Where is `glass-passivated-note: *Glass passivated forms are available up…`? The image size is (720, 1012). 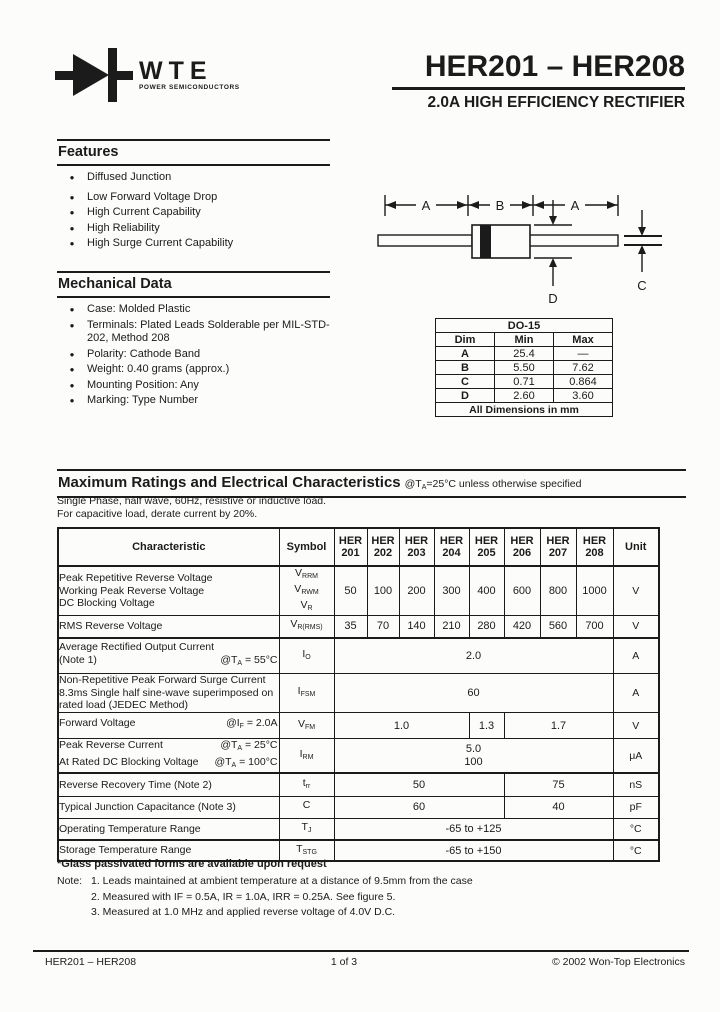
glass-passivated-note: *Glass passivated forms are available up… is located at coordinates (192, 864).